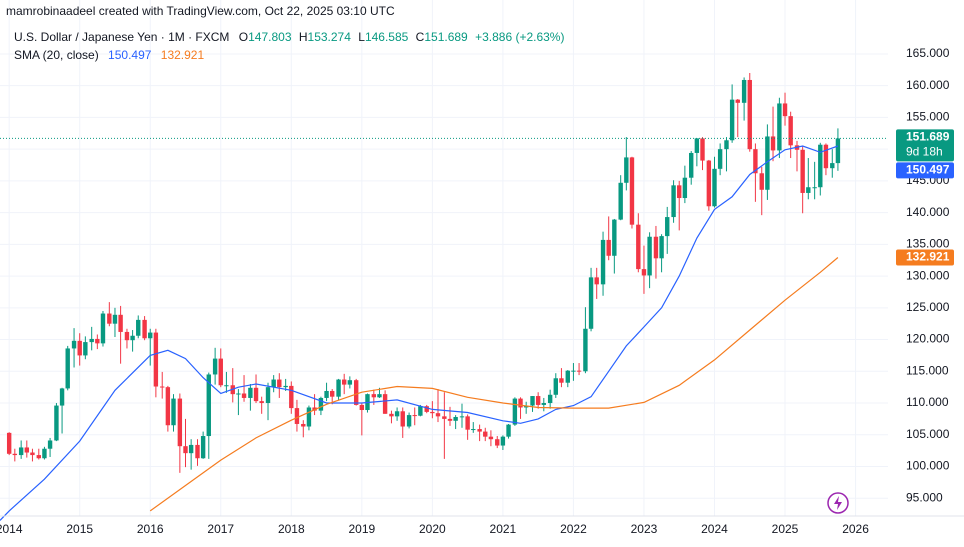  I want to click on lightning-icon, so click(838, 503).